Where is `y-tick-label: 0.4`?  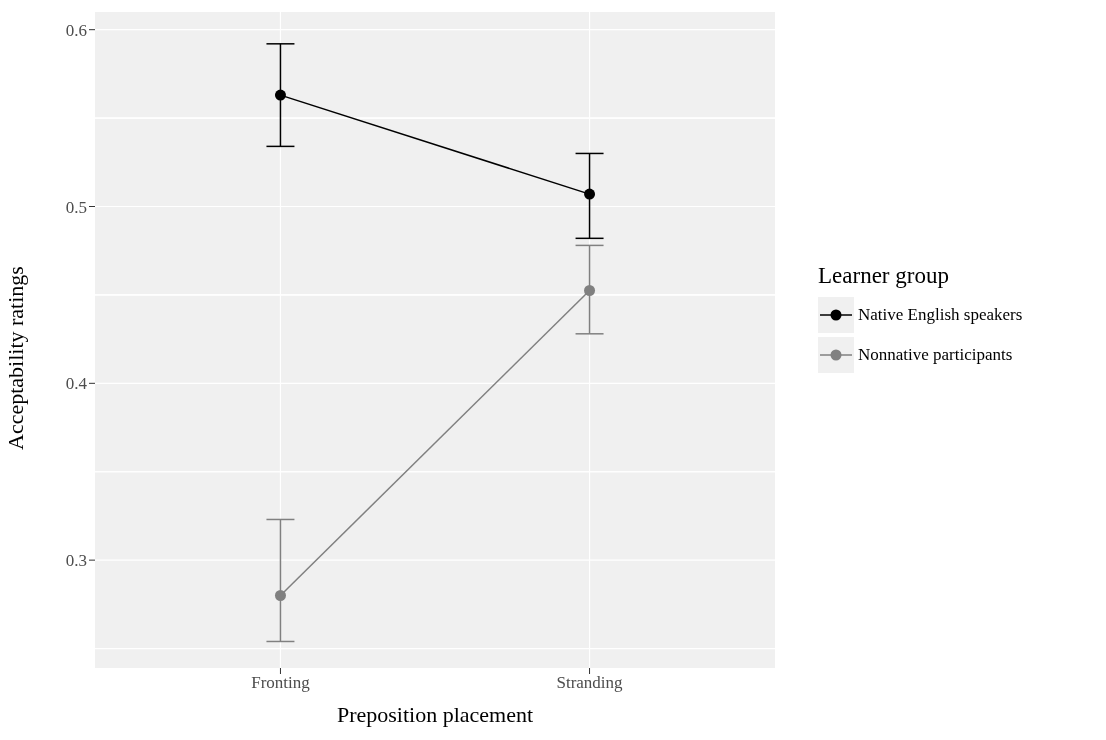
y-tick-label: 0.4 is located at coordinates (76, 384).